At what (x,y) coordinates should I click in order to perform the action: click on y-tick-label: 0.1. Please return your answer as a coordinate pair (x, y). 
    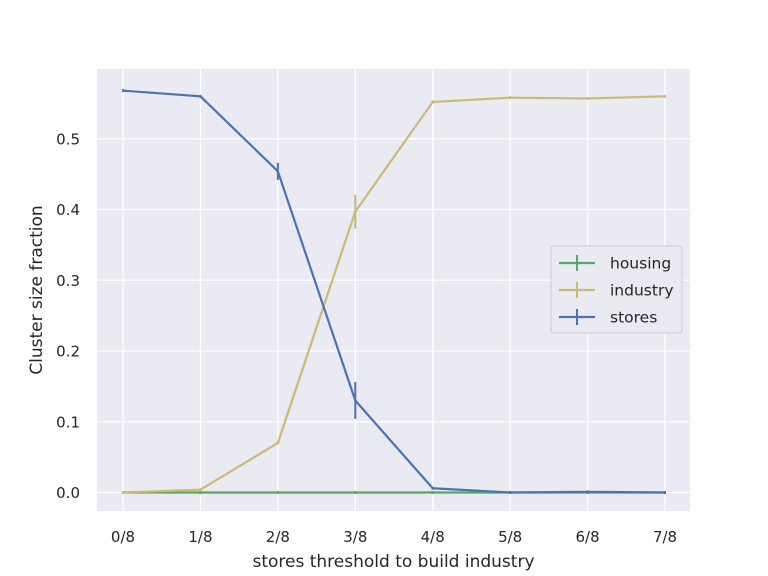
    Looking at the image, I should click on (68, 422).